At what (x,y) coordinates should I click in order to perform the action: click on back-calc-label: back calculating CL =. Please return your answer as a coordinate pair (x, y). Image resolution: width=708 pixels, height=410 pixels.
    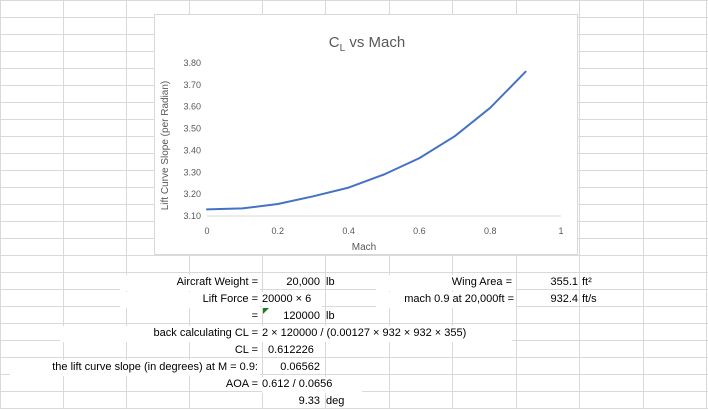
    Looking at the image, I should click on (205, 333).